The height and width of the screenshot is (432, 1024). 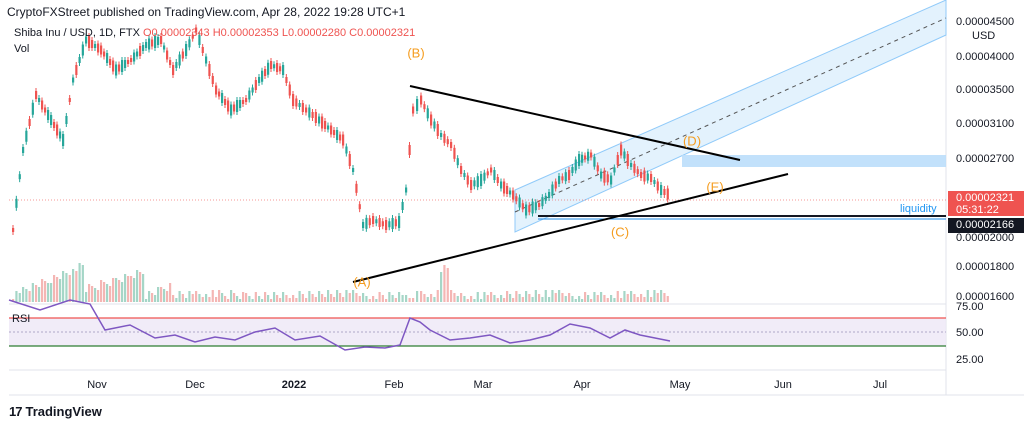 What do you see at coordinates (294, 385) in the screenshot?
I see `time-tick: 2022` at bounding box center [294, 385].